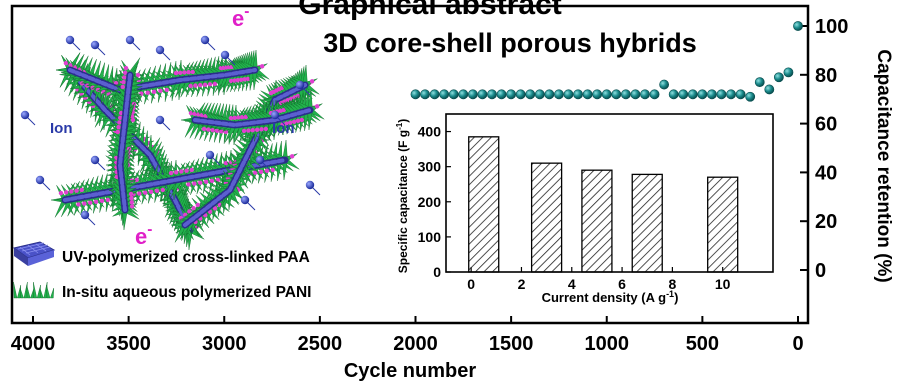  I want to click on y-tick-label: 40, so click(826, 173).